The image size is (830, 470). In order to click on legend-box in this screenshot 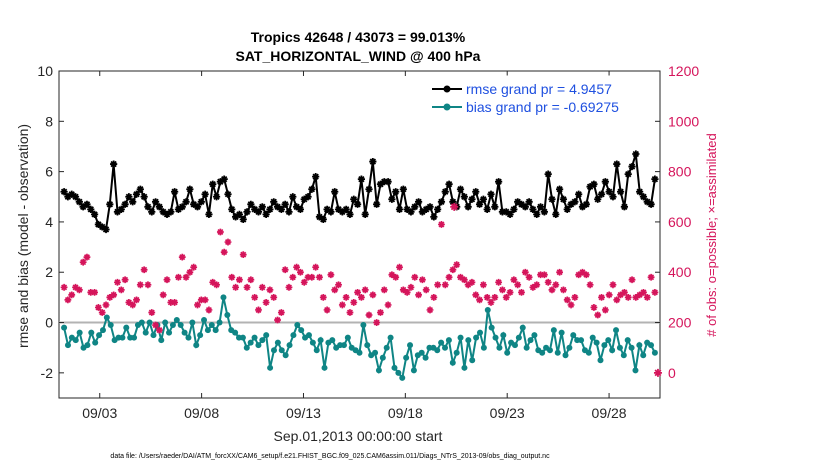, I will do `click(539, 98)`.